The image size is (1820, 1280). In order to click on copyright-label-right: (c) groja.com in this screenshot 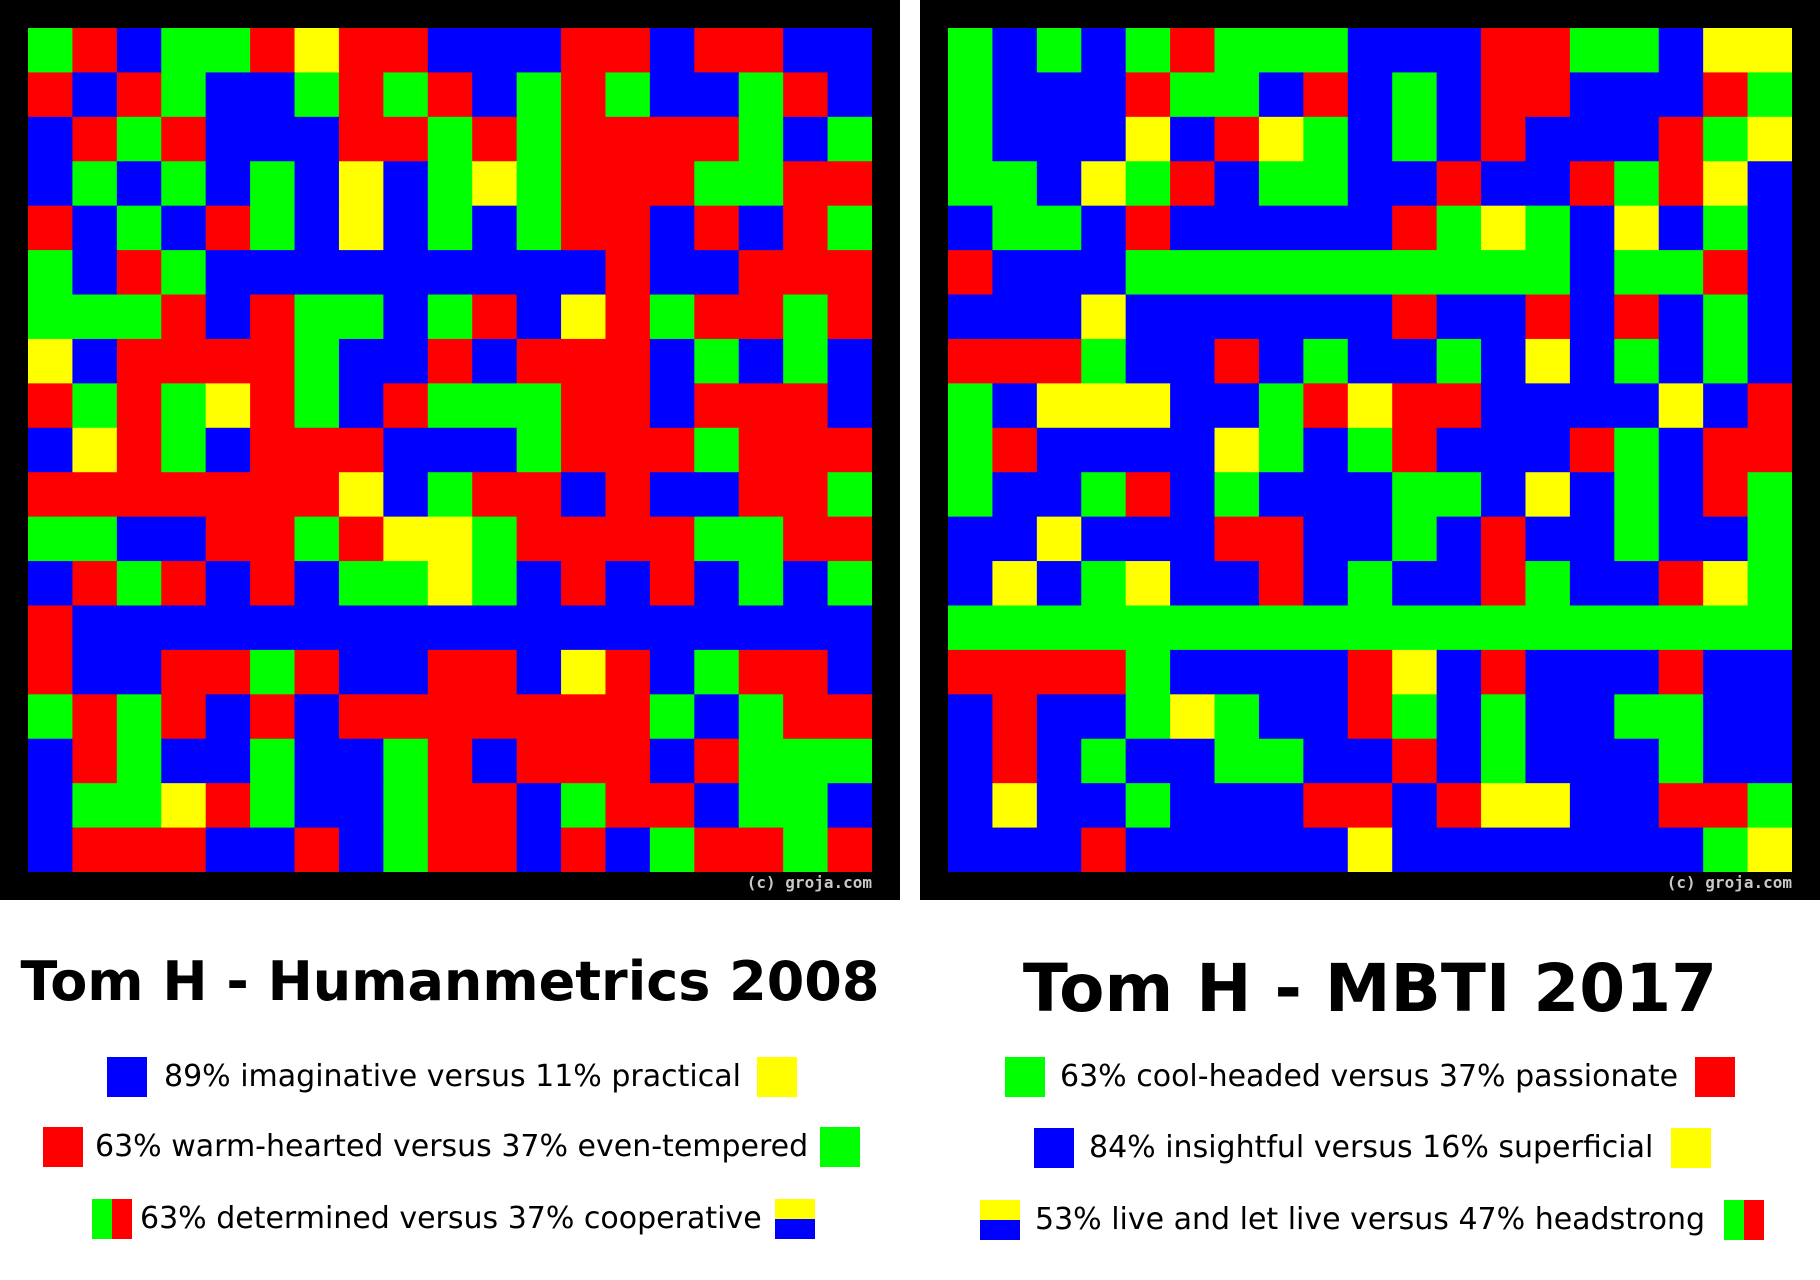, I will do `click(1729, 882)`.